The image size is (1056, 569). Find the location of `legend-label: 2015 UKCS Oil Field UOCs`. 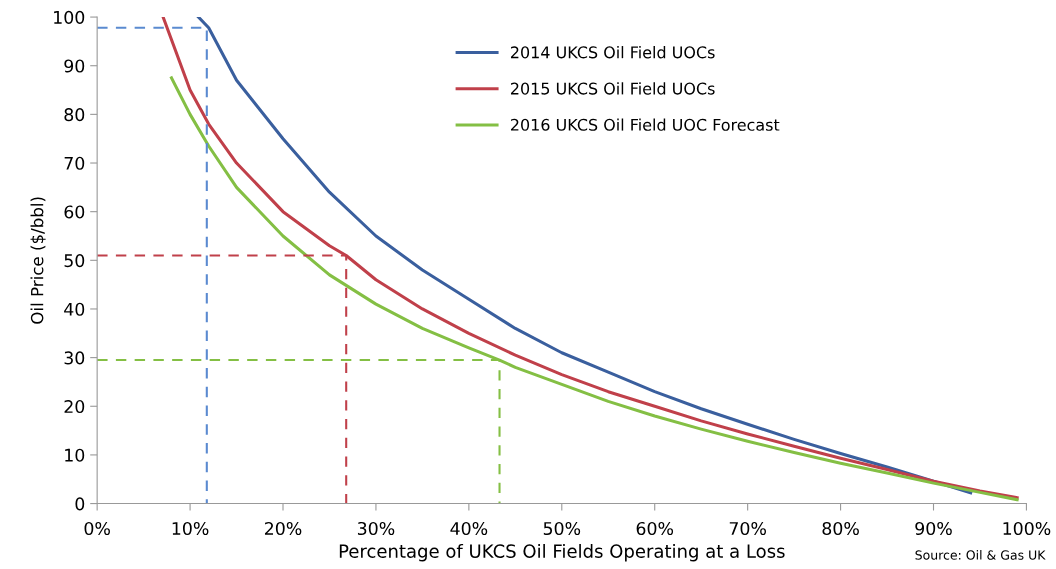

legend-label: 2015 UKCS Oil Field UOCs is located at coordinates (613, 88).